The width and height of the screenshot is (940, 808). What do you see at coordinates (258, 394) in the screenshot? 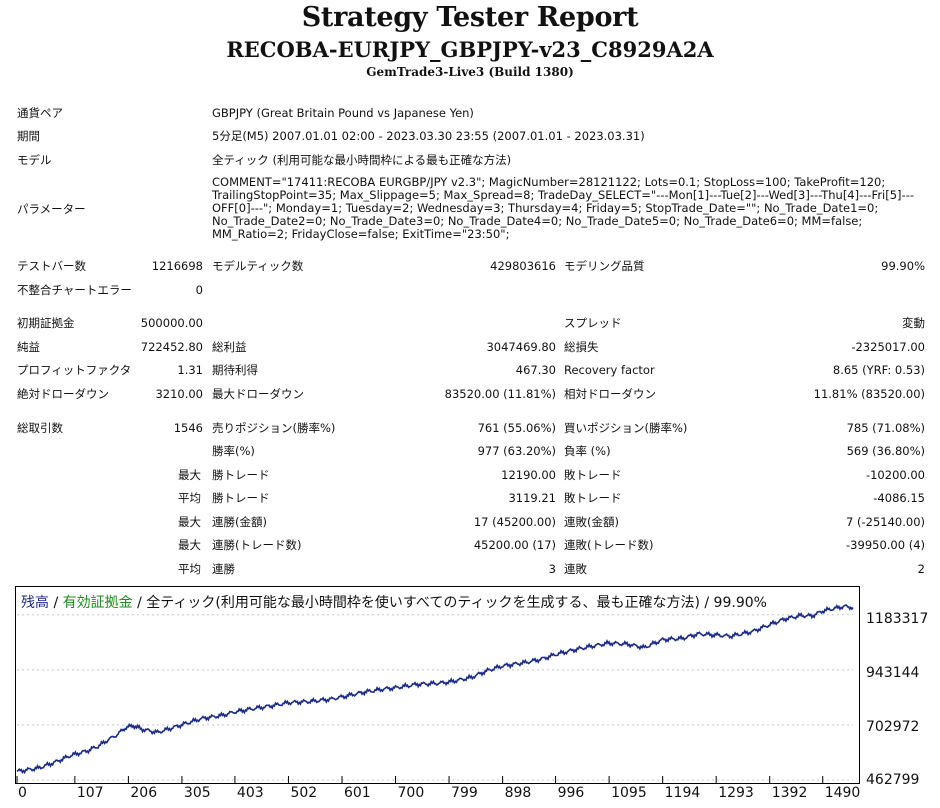
I see `max-drawdown-label: 最大ドローダウン` at bounding box center [258, 394].